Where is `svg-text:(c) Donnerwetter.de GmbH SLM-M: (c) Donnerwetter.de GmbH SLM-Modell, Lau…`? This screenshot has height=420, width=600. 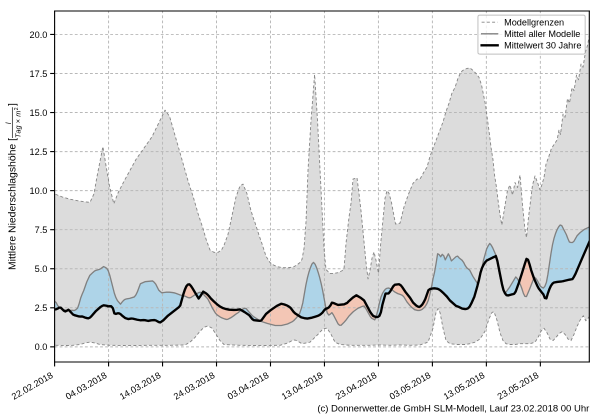
svg-text:(c) Donnerwetter.de GmbH SLM-M: (c) Donnerwetter.de GmbH SLM-Modell, Lau… is located at coordinates (453, 409).